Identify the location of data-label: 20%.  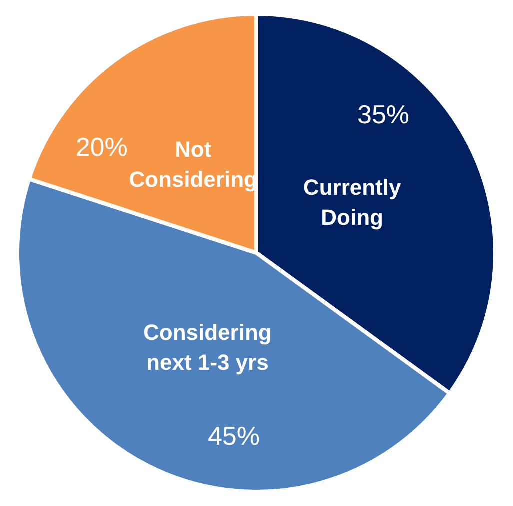
(102, 147).